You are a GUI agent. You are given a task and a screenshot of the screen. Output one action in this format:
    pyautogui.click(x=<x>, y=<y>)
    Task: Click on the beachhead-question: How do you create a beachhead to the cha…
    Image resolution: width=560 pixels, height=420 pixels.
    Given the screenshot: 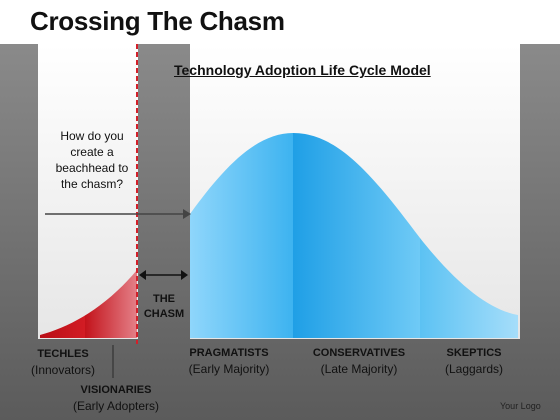 What is the action you would take?
    pyautogui.click(x=92, y=160)
    